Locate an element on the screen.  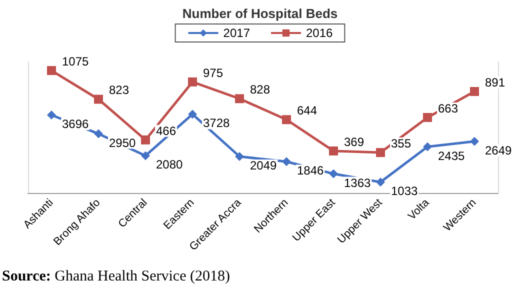
data-label: 975 is located at coordinates (213, 73).